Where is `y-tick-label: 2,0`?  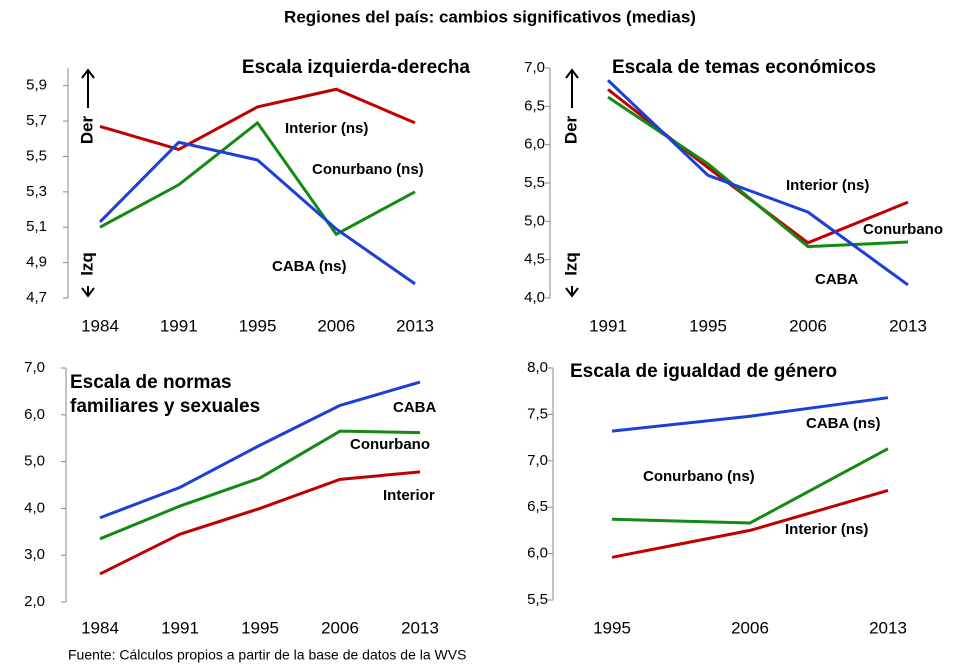 y-tick-label: 2,0 is located at coordinates (34, 601).